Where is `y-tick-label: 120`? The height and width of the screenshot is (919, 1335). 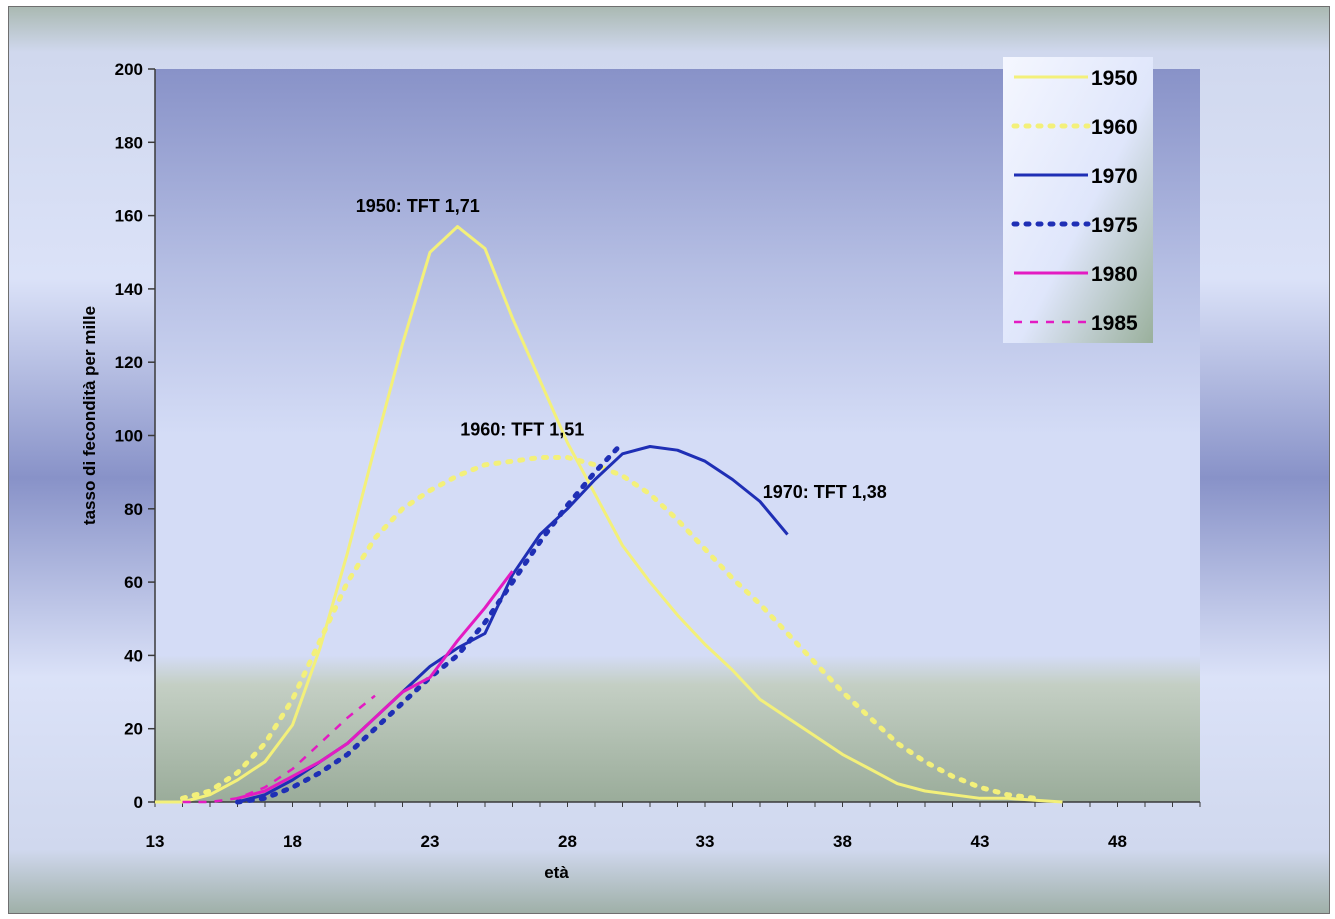 y-tick-label: 120 is located at coordinates (129, 362).